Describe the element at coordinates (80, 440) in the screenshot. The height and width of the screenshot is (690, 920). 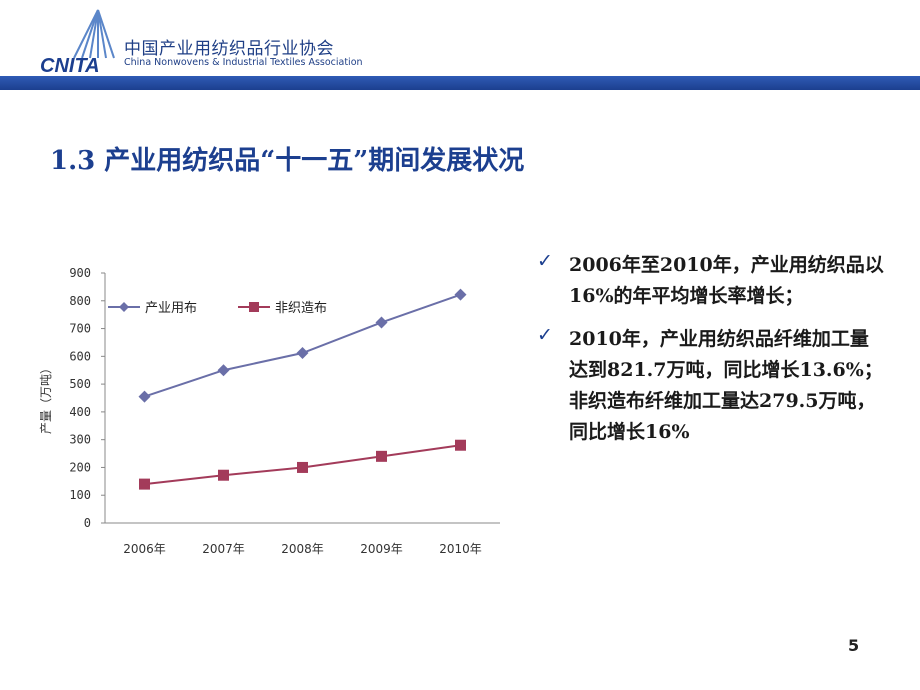
I see `y-tick-label: 300` at that location.